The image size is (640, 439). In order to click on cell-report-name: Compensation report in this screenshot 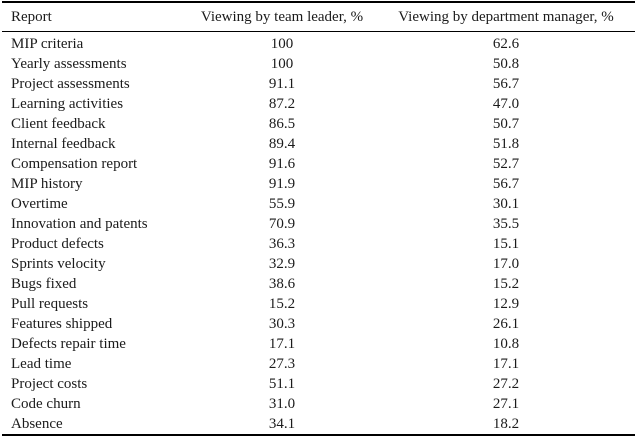, I will do `click(74, 164)`.